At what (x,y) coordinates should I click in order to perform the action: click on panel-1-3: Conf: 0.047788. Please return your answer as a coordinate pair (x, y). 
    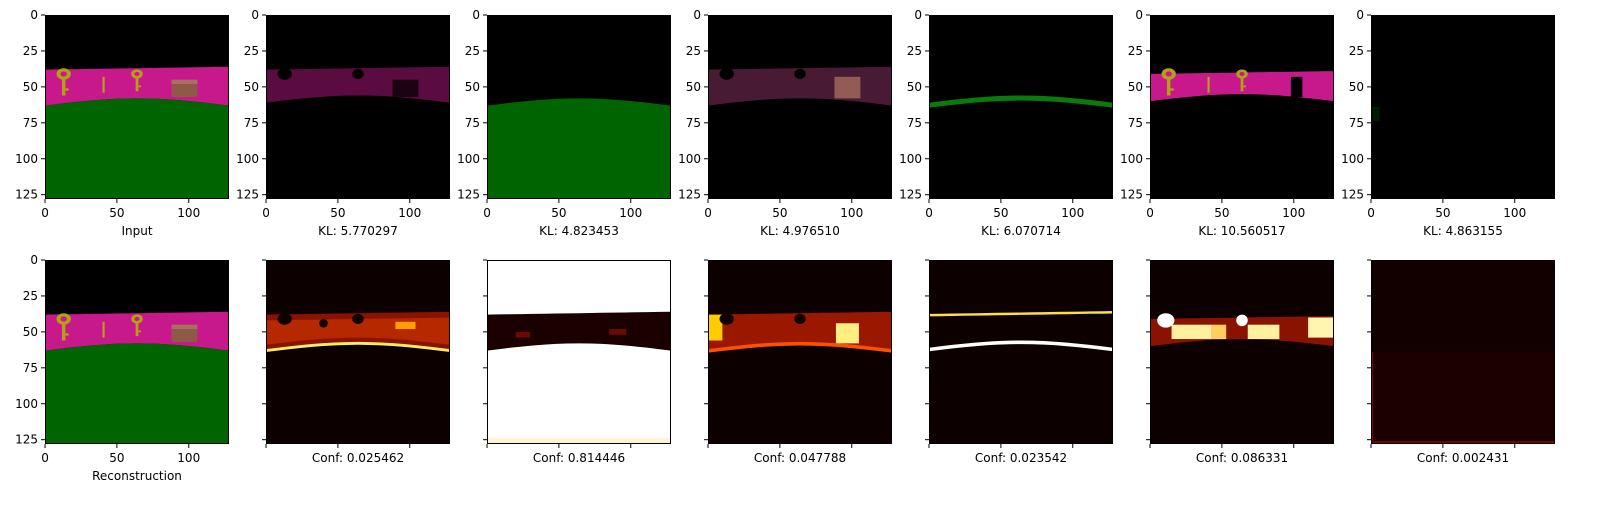
    Looking at the image, I should click on (798, 362).